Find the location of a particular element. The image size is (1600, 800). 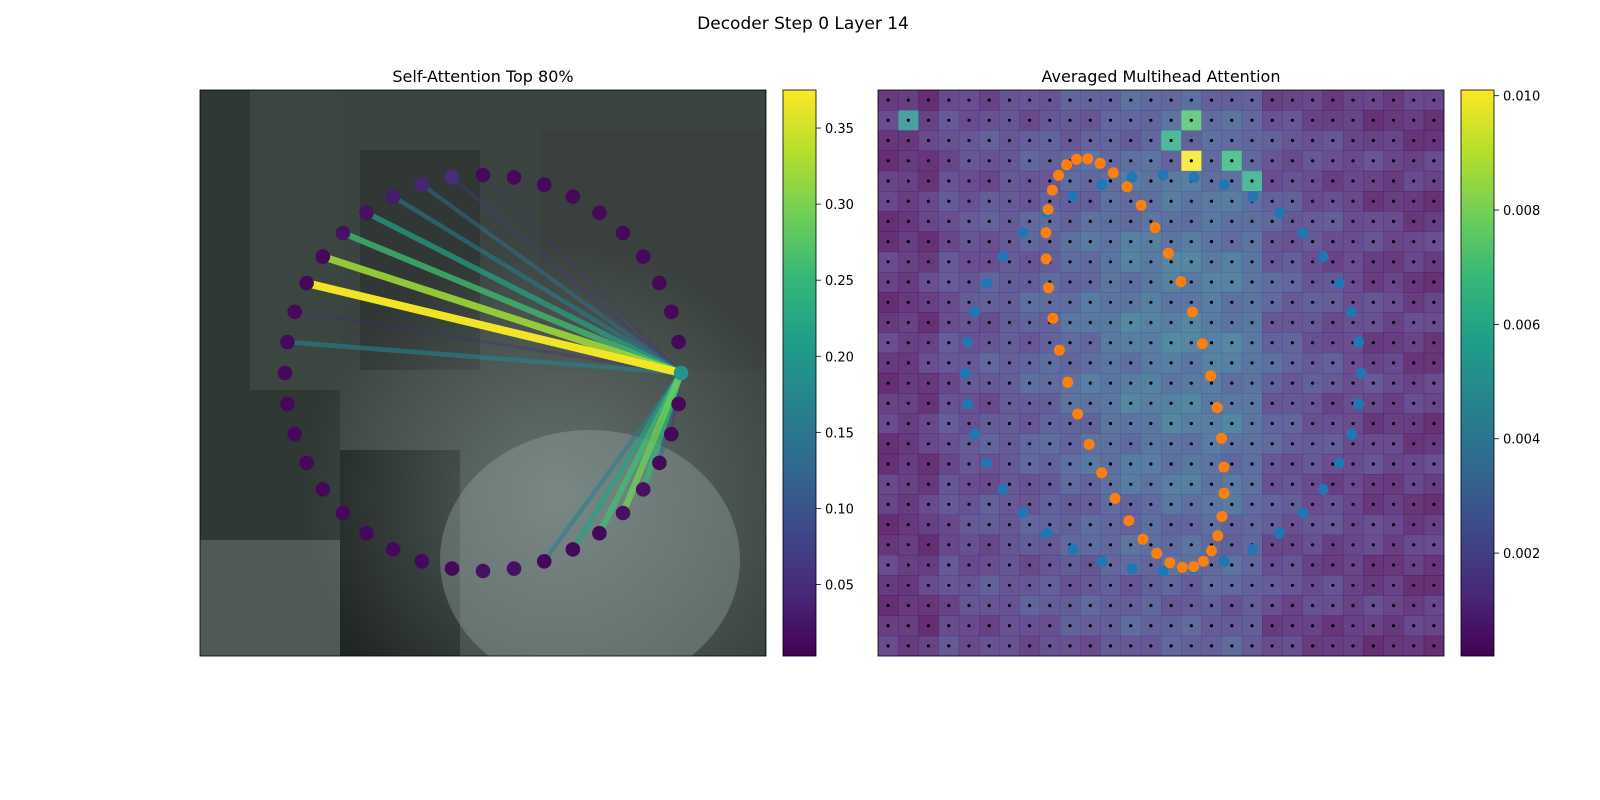

attention-edge is located at coordinates (502, 315).